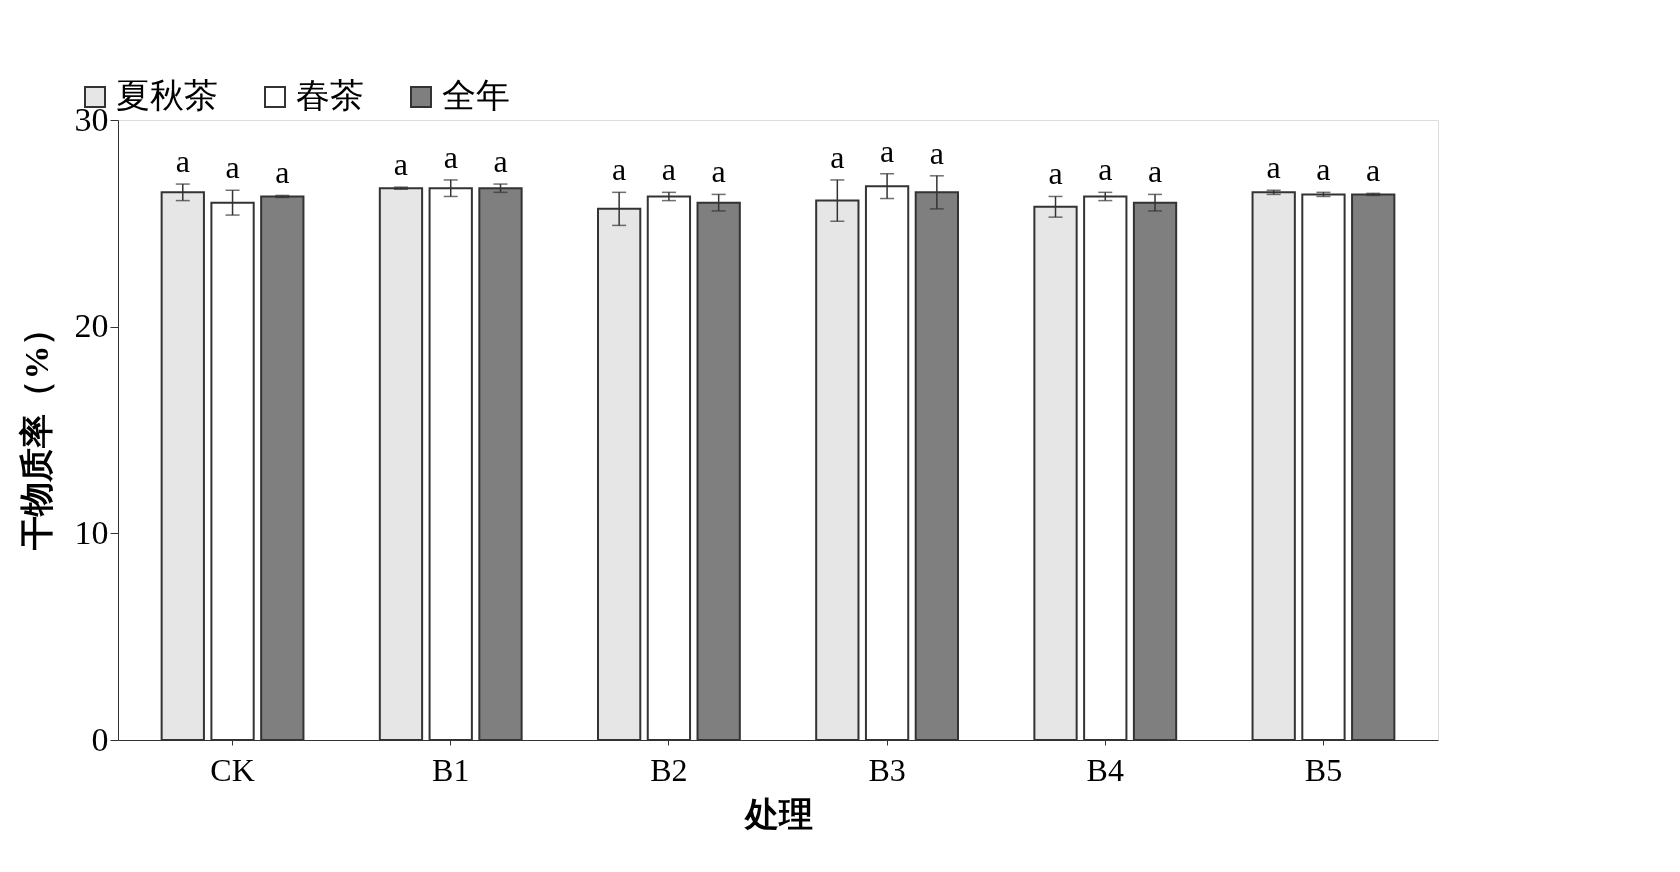  I want to click on x-tick-label: B1, so click(451, 769).